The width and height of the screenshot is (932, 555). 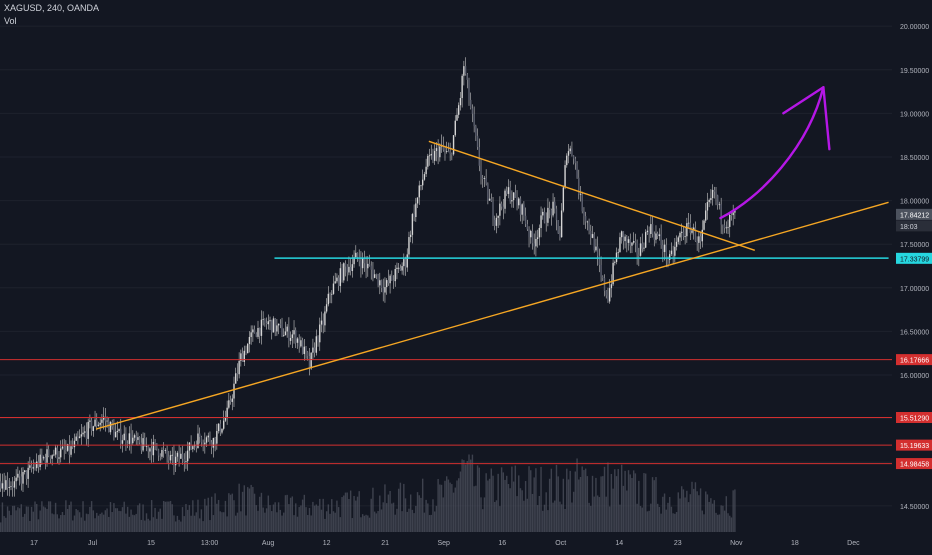 What do you see at coordinates (914, 27) in the screenshot?
I see `y-tick-label: 20.00000` at bounding box center [914, 27].